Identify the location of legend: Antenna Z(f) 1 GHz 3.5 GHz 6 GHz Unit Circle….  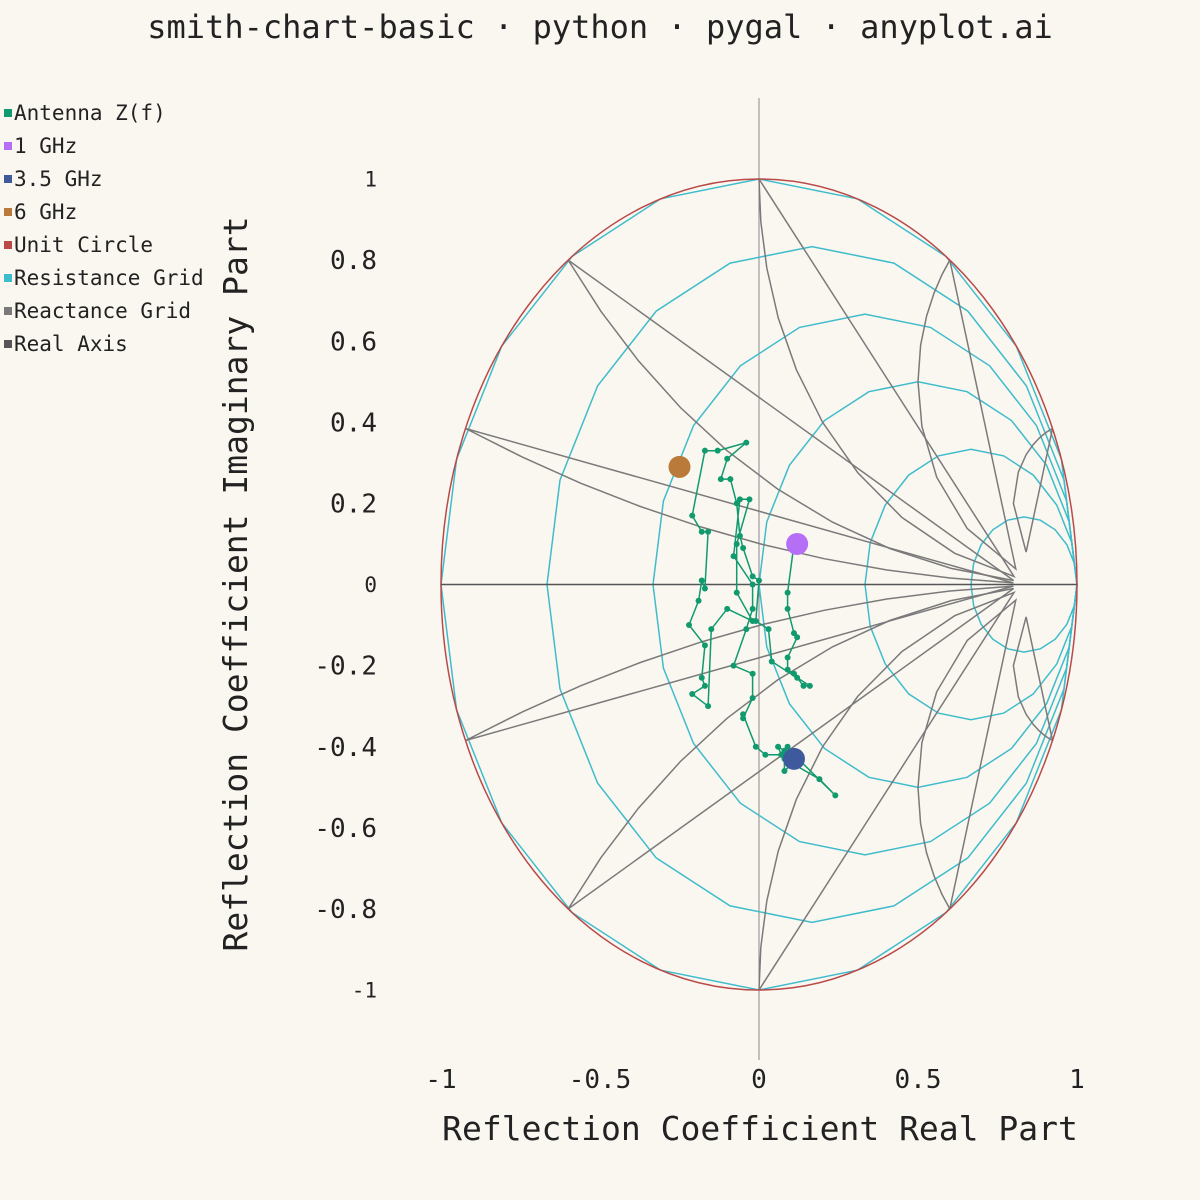
(104, 228).